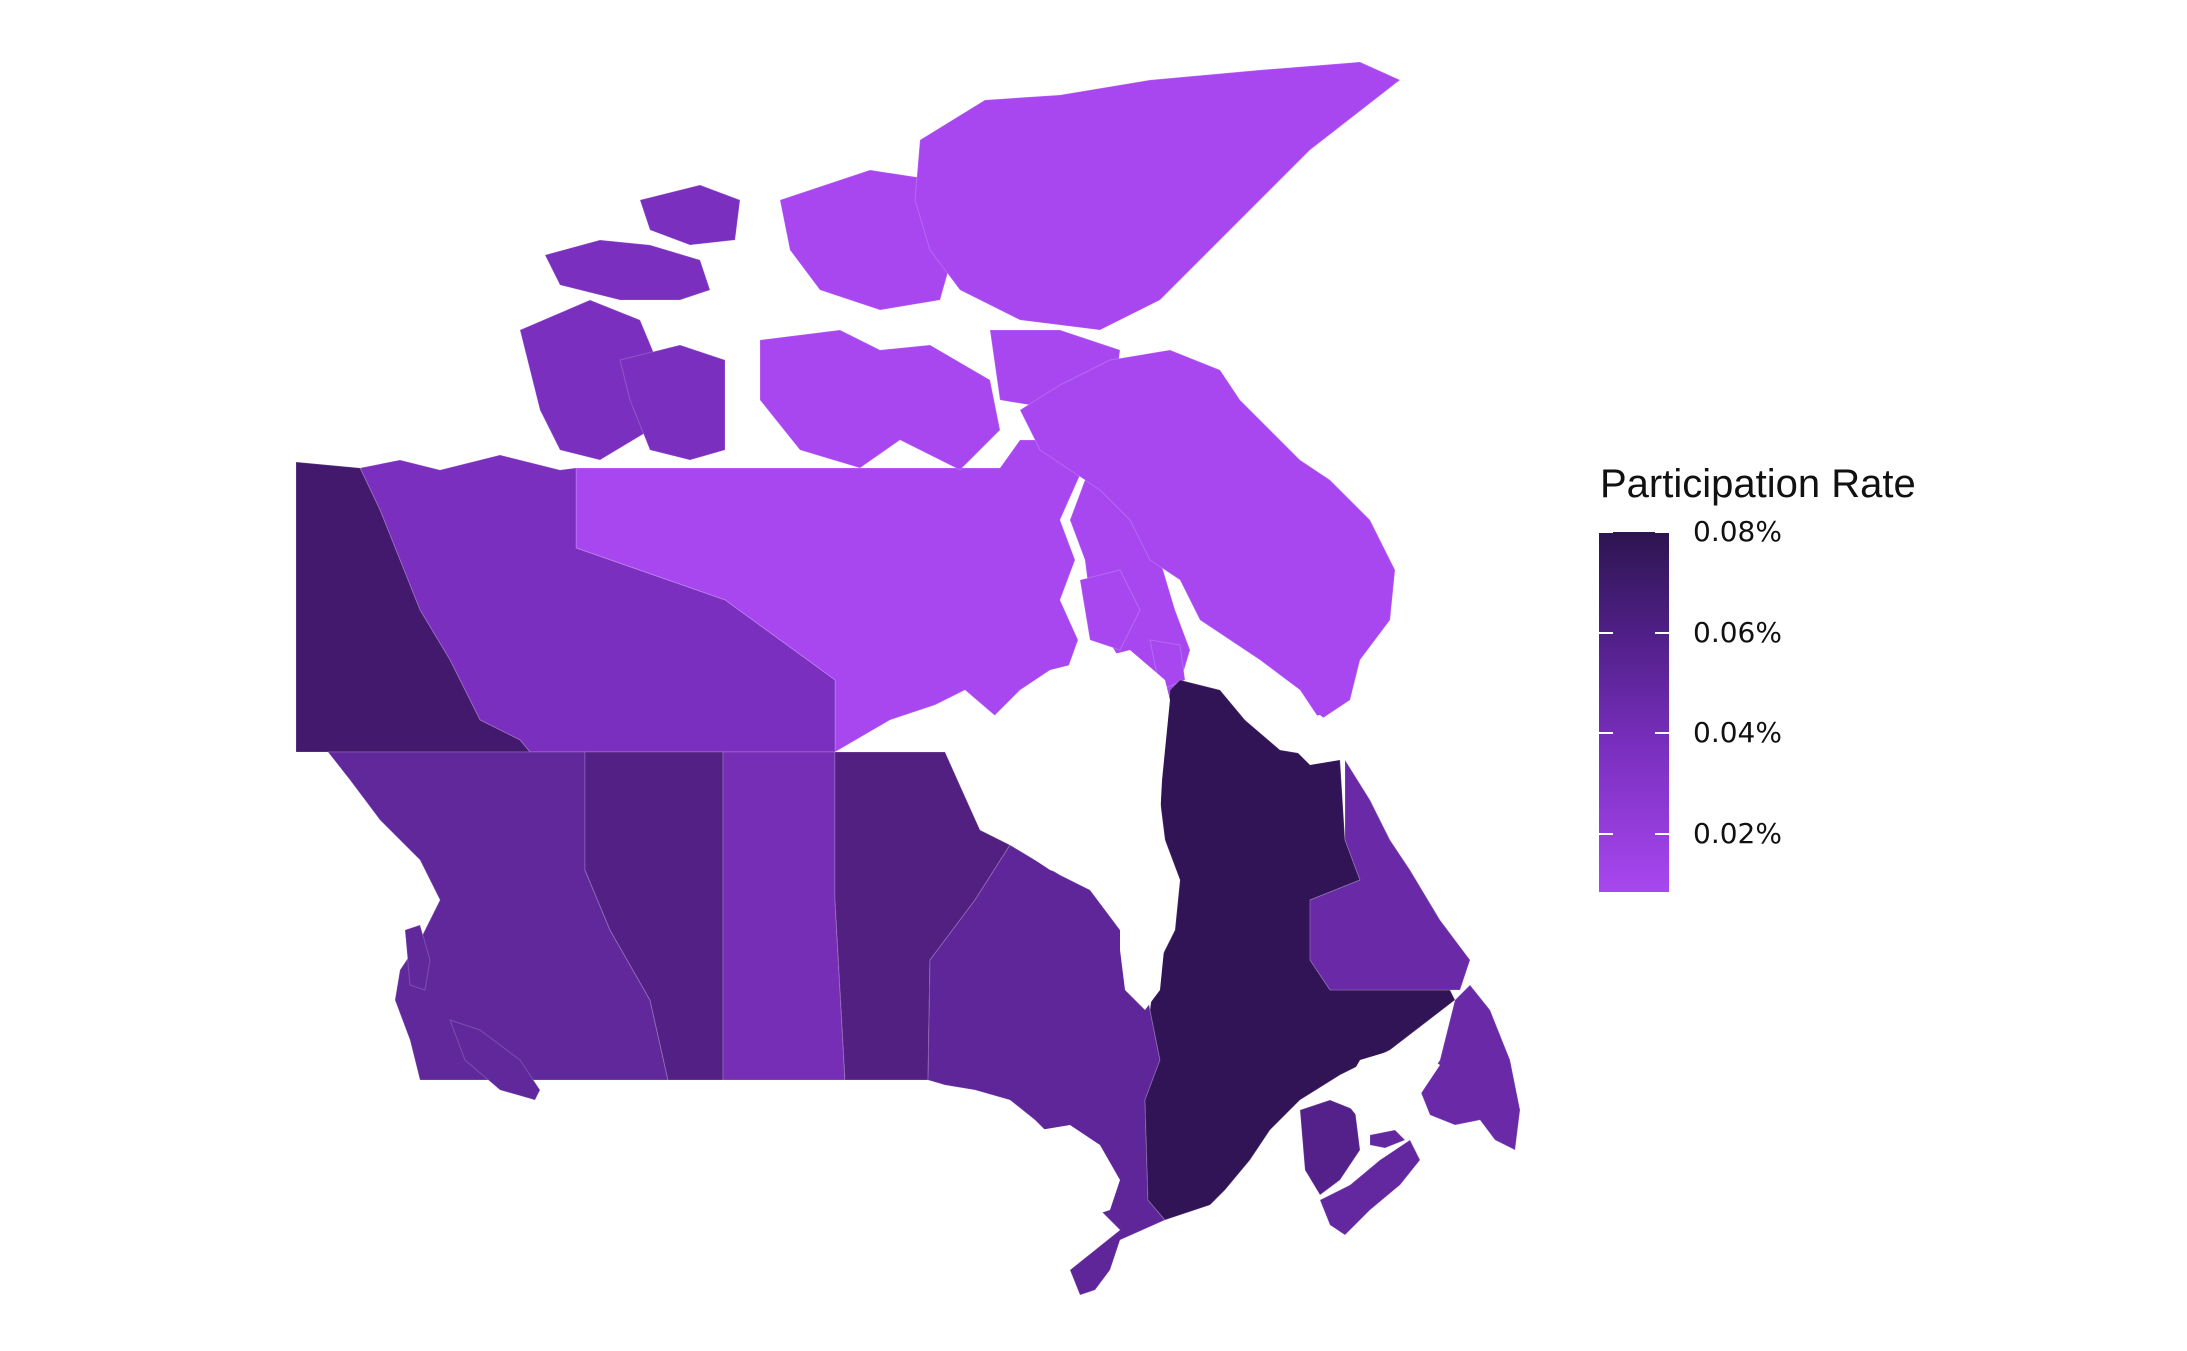 This screenshot has height=1351, width=2187. I want to click on region-labrador, so click(1390, 875).